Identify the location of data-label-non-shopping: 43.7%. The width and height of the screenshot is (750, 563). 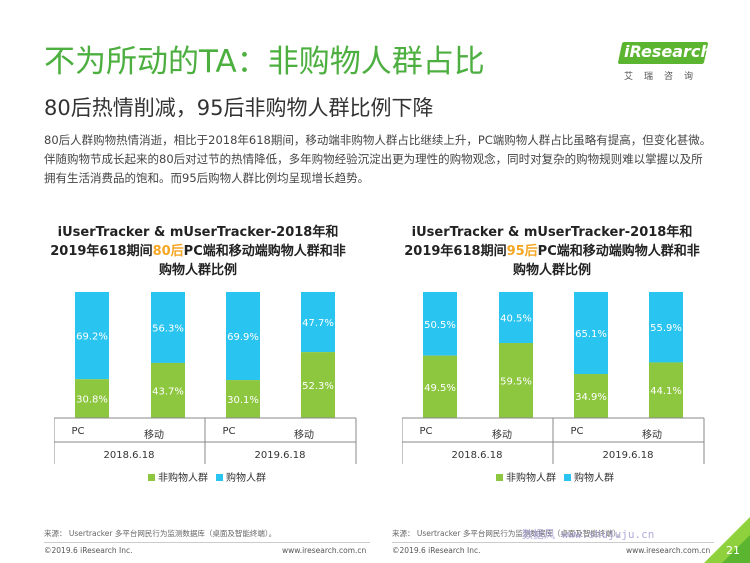
(168, 391).